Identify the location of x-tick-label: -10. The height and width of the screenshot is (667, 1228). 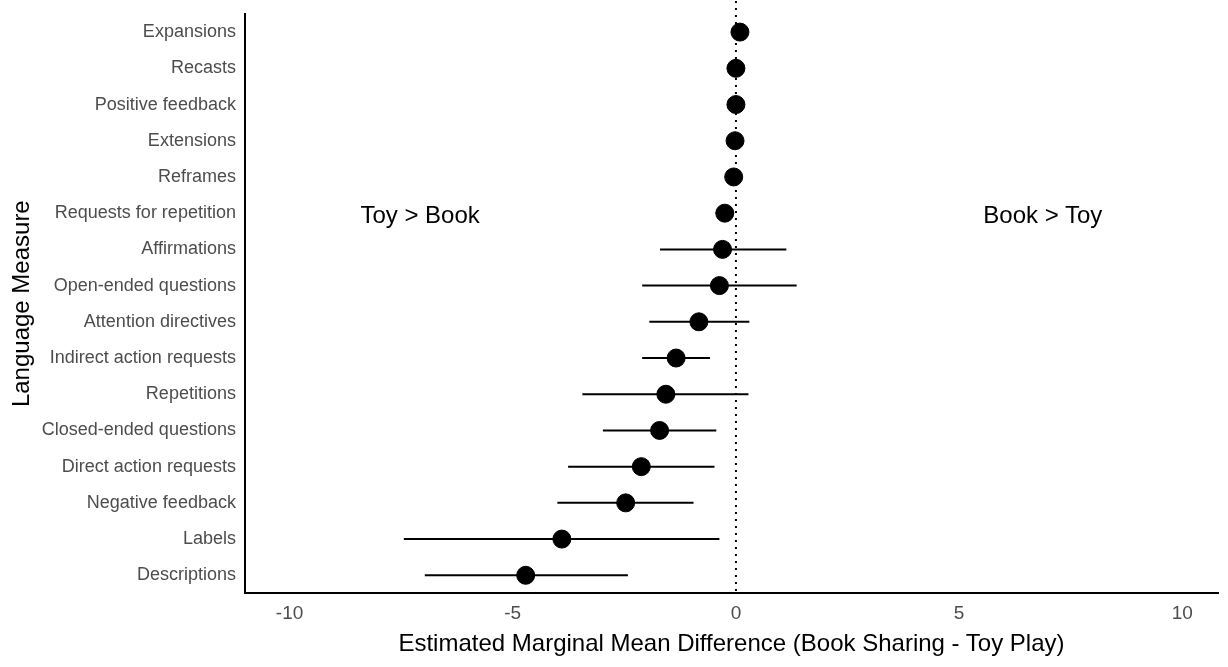
(289, 613).